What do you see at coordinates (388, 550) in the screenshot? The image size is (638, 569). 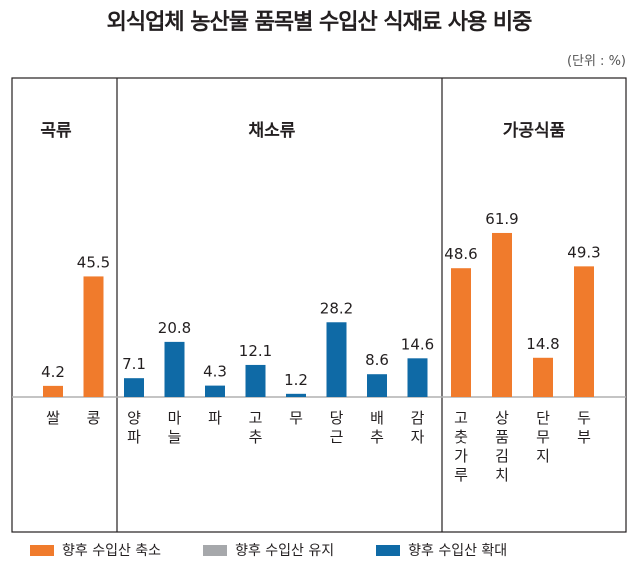 I see `legend-swatch-expand` at bounding box center [388, 550].